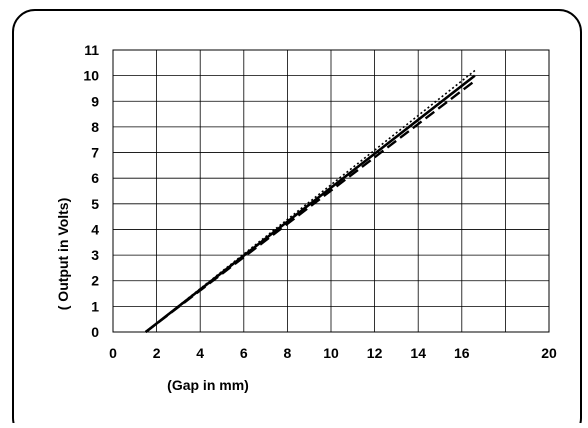 The height and width of the screenshot is (428, 588). I want to click on y-tick-label: 0, so click(95, 332).